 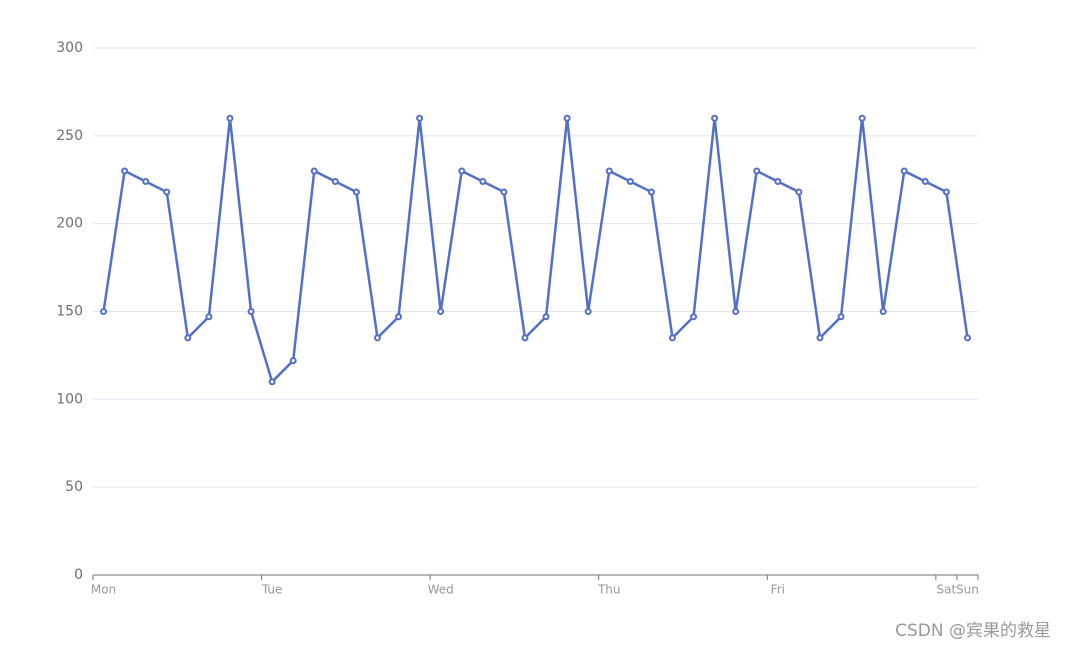 I want to click on x-tick-label: Sat, so click(x=947, y=590).